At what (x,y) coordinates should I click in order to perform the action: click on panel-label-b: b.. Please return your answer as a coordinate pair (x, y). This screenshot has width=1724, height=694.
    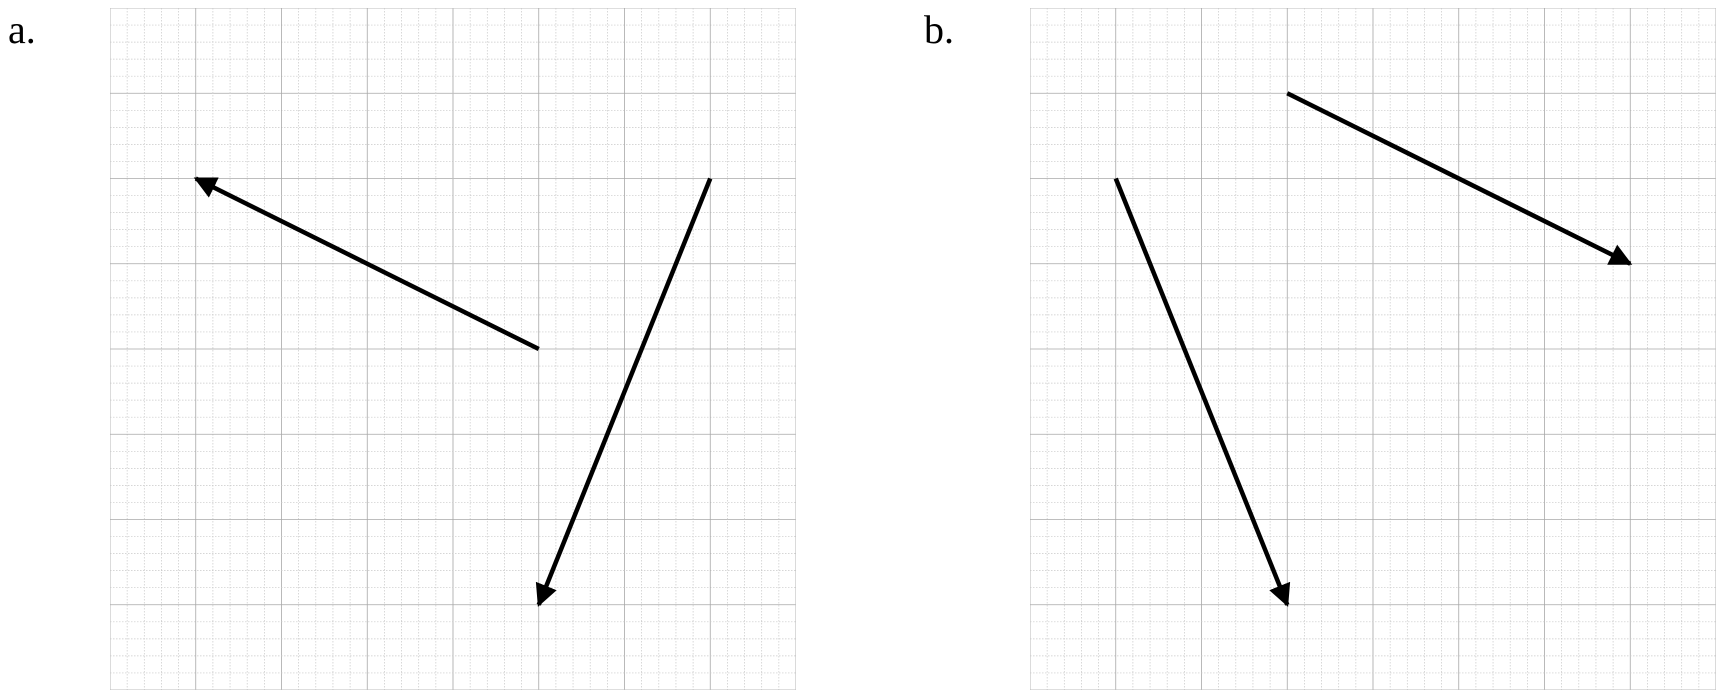
    Looking at the image, I should click on (939, 29).